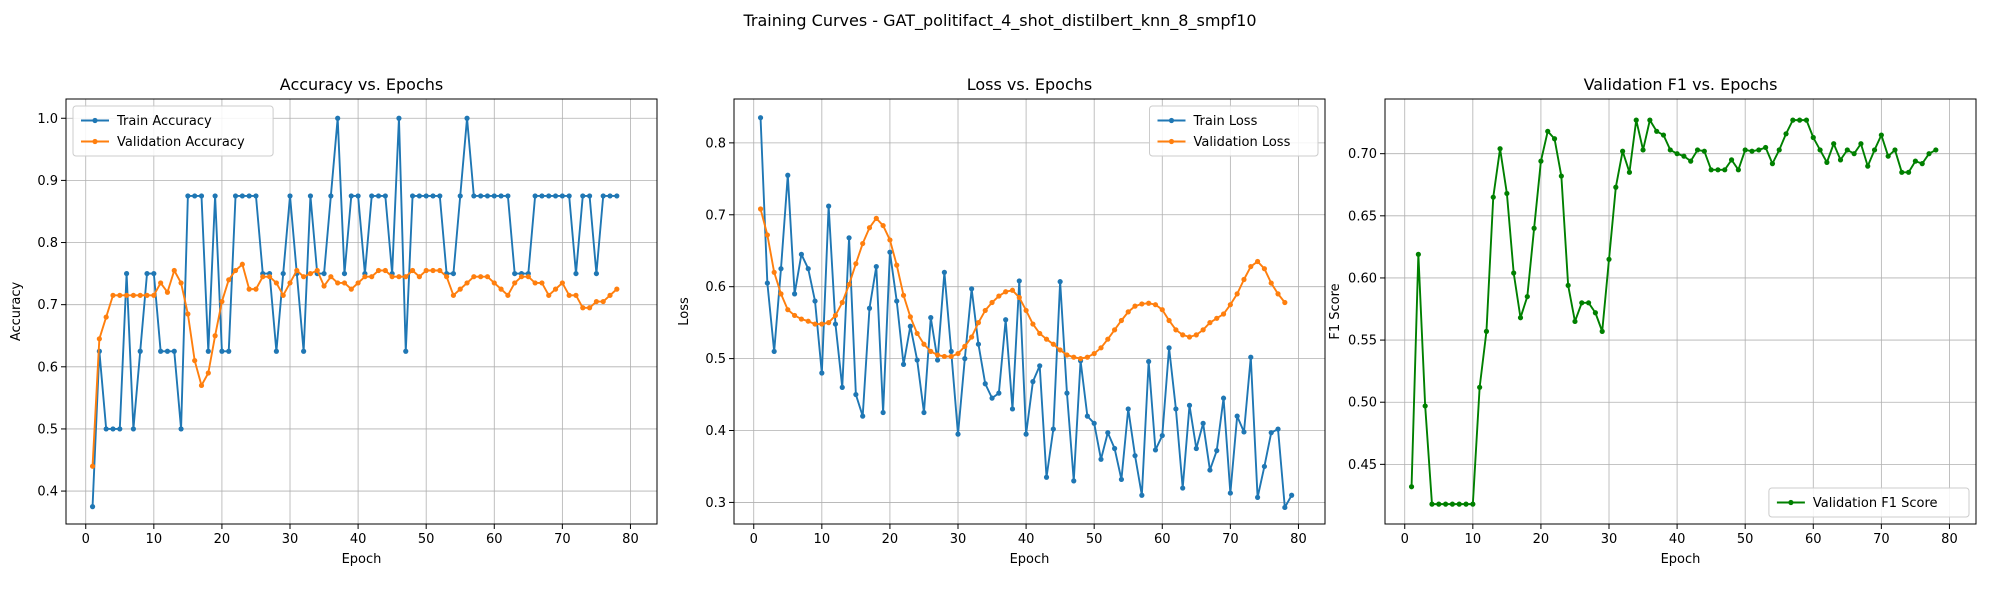  Describe the element at coordinates (1026, 539) in the screenshot. I see `loss-xtick-label: 40` at that location.